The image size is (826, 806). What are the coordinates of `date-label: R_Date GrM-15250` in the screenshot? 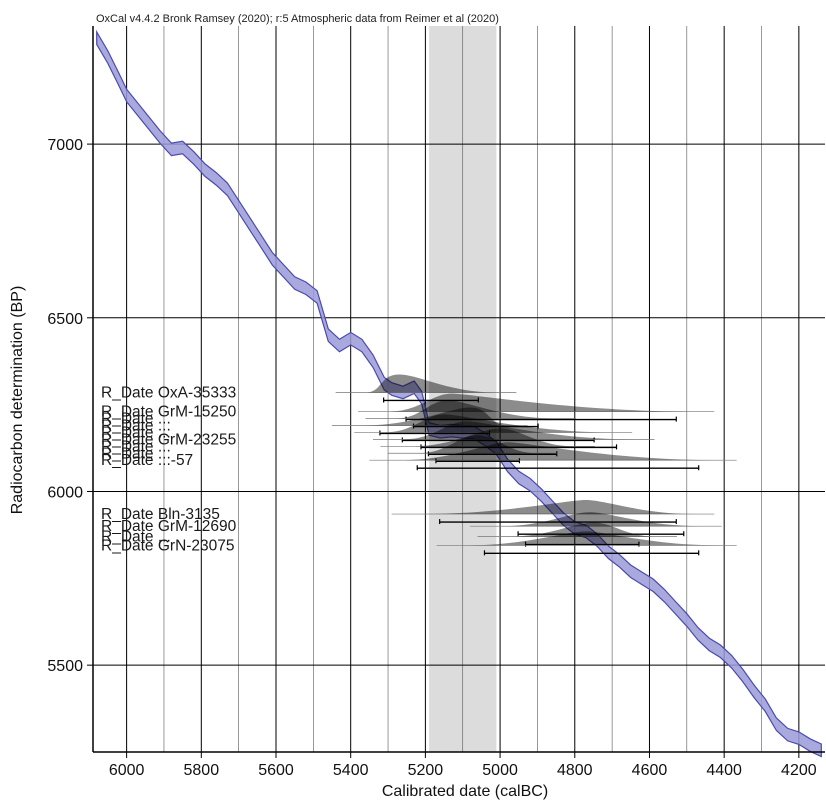 It's located at (169, 412).